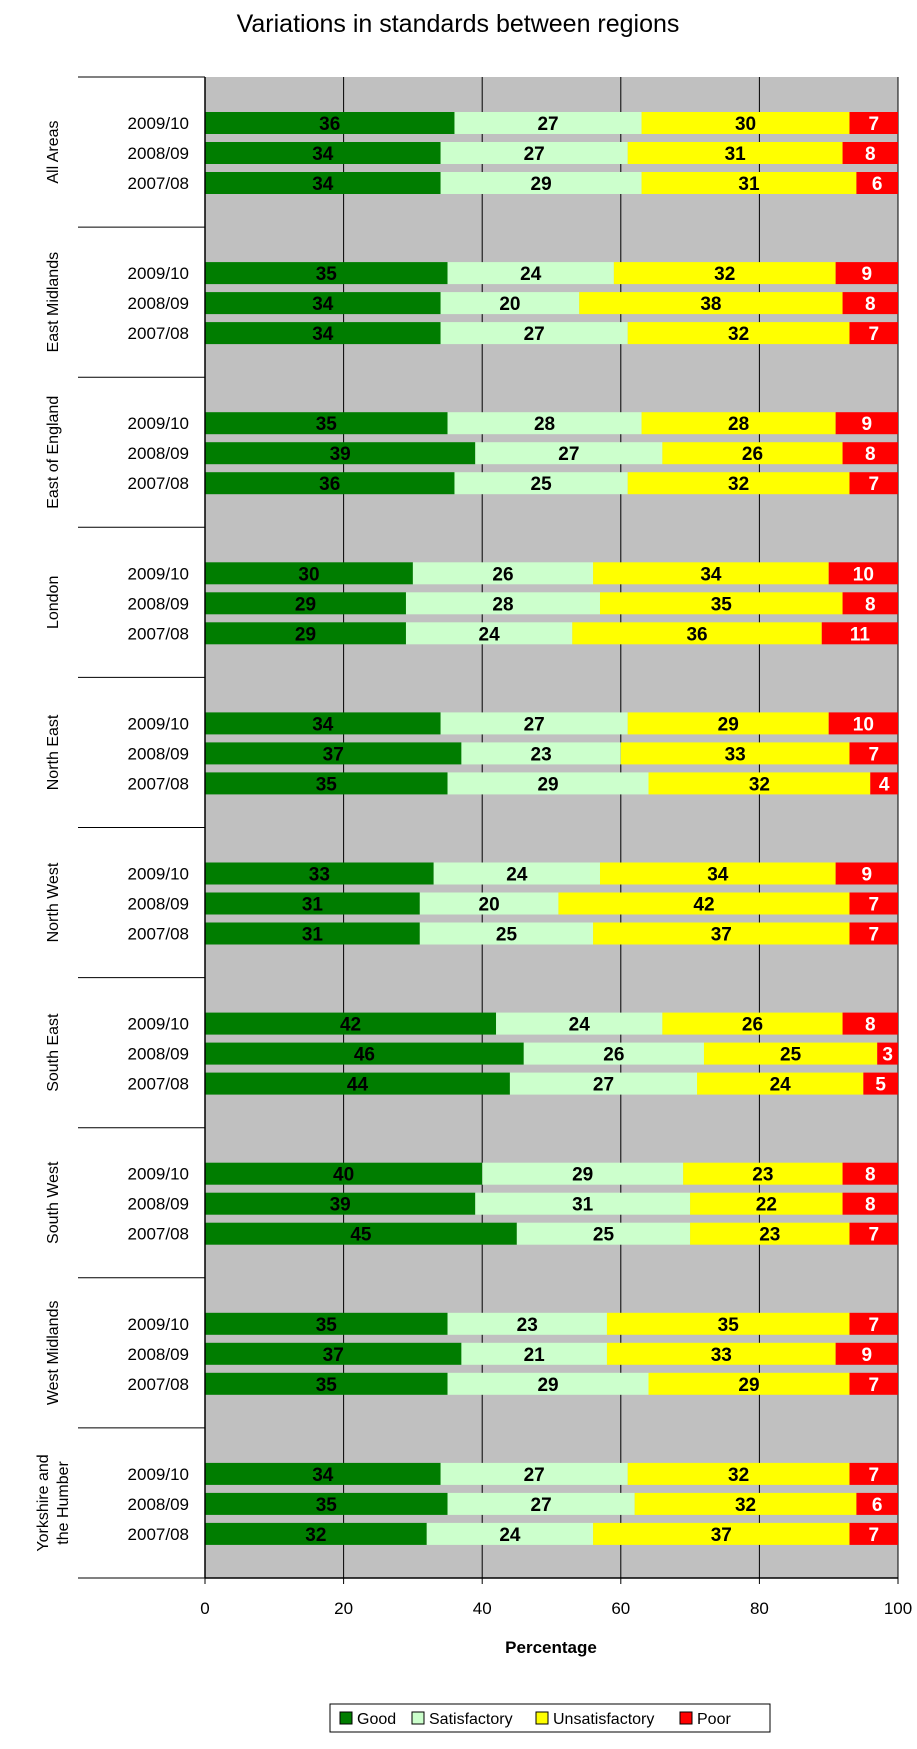  What do you see at coordinates (343, 1608) in the screenshot?
I see `x-tick-label: 20` at bounding box center [343, 1608].